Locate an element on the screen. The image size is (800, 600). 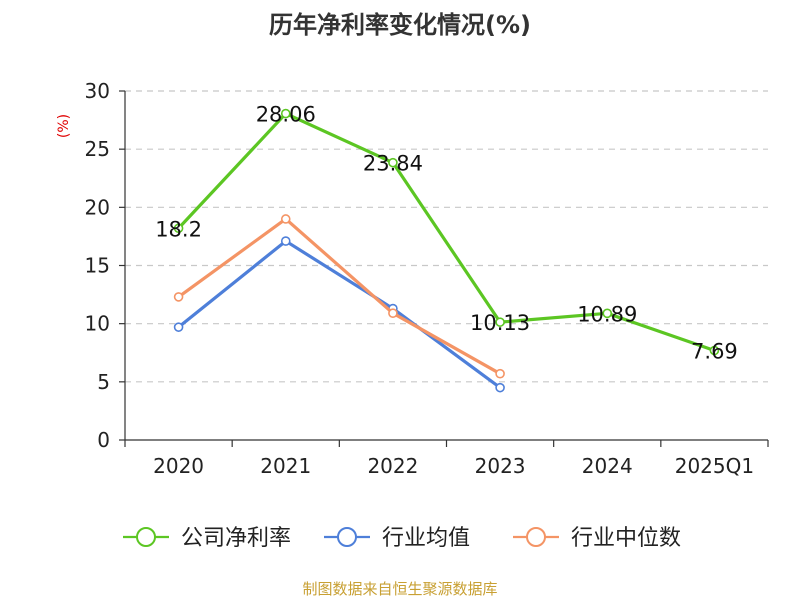
x-tick-label-2022: 2022 is located at coordinates (392, 466).